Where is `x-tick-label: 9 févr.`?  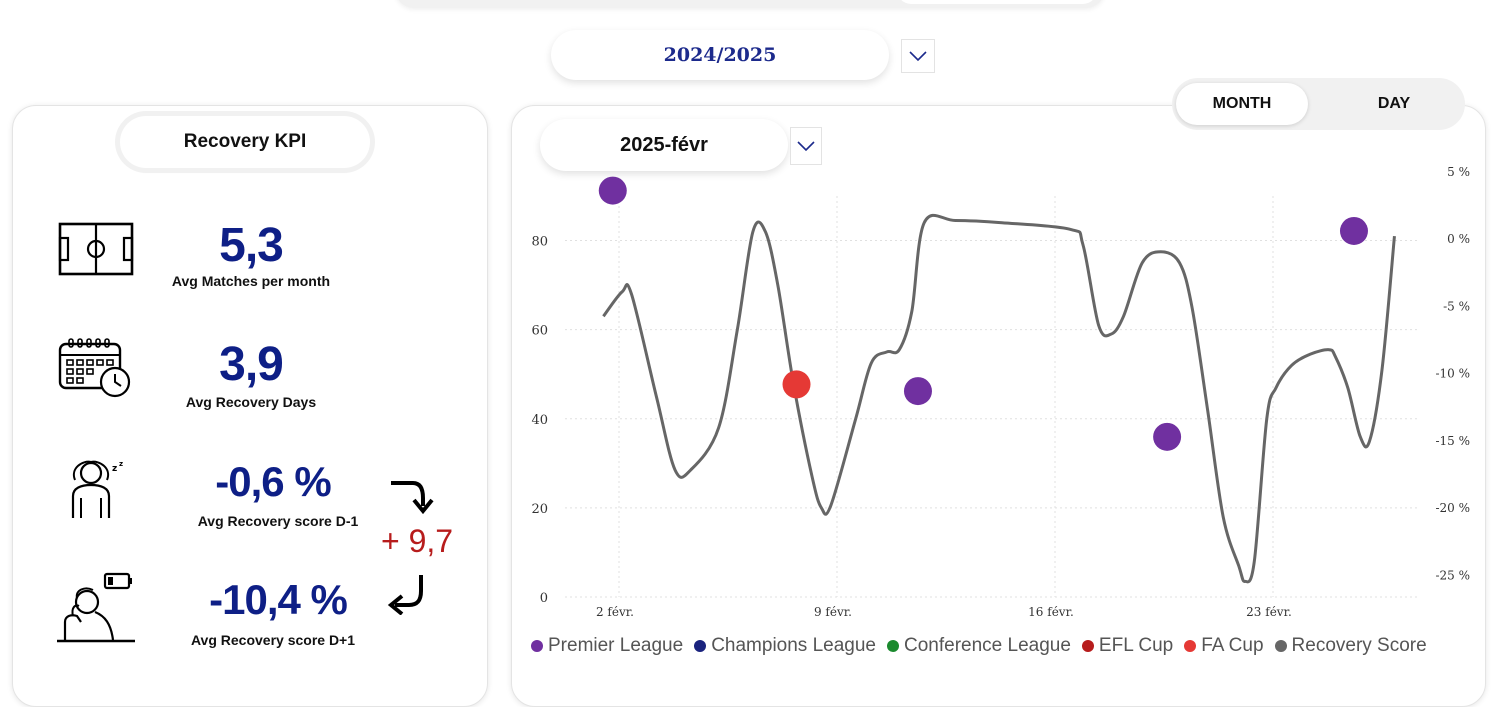
x-tick-label: 9 févr. is located at coordinates (833, 612).